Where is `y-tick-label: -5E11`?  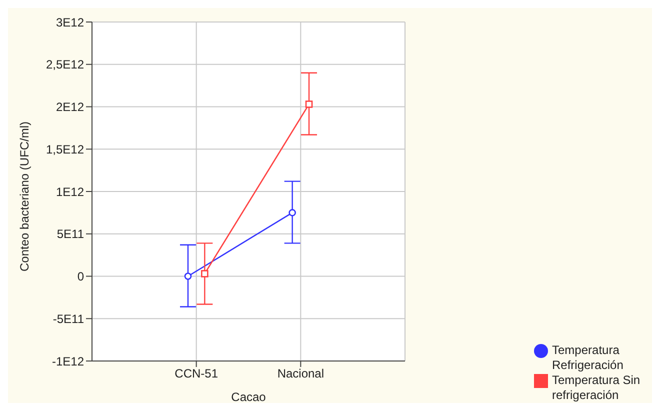
y-tick-label: -5E11 is located at coordinates (68, 319).